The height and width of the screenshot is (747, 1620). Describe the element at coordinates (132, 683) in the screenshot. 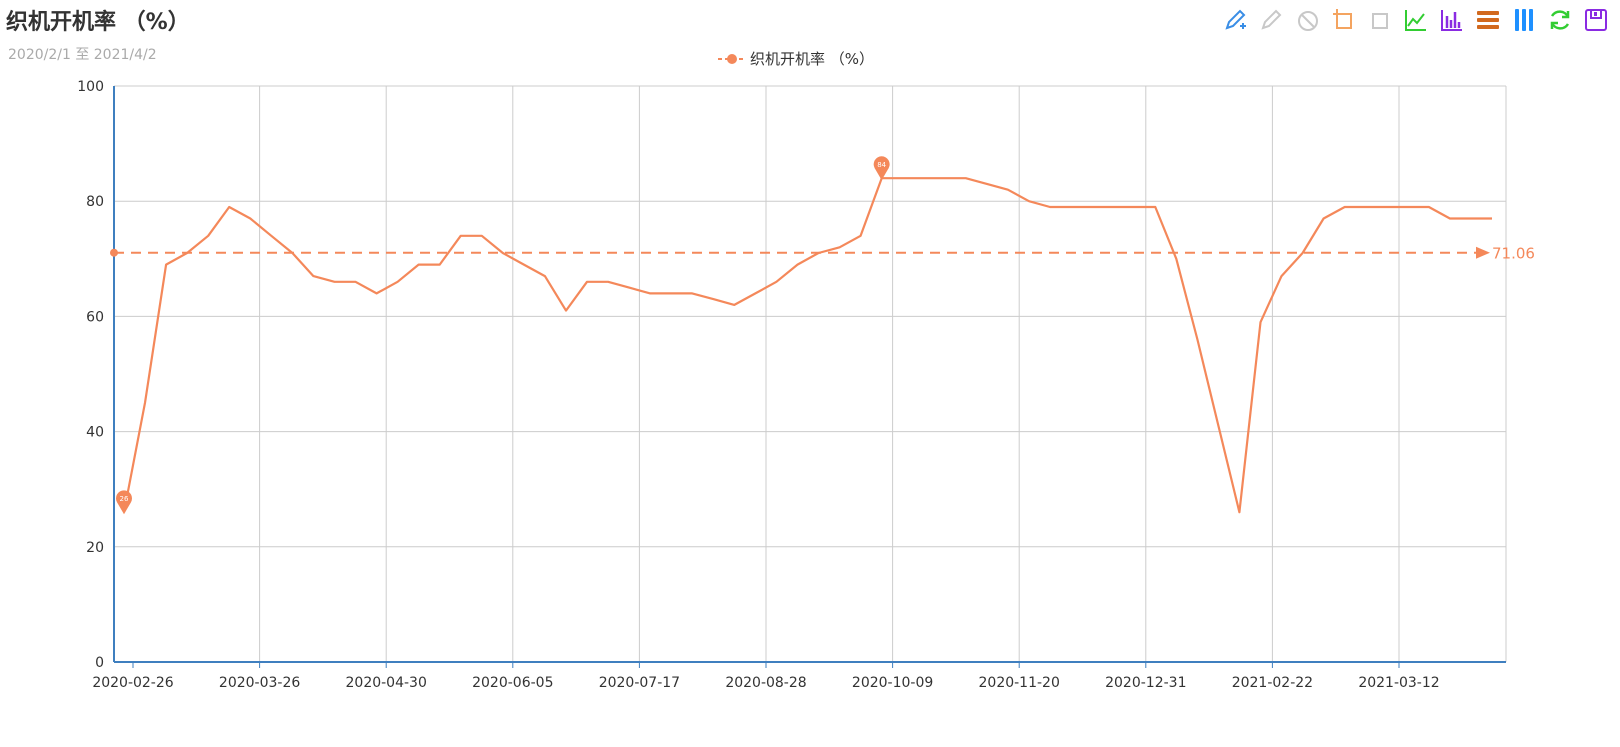

I see `x-tick-label: 2020-02-26` at that location.